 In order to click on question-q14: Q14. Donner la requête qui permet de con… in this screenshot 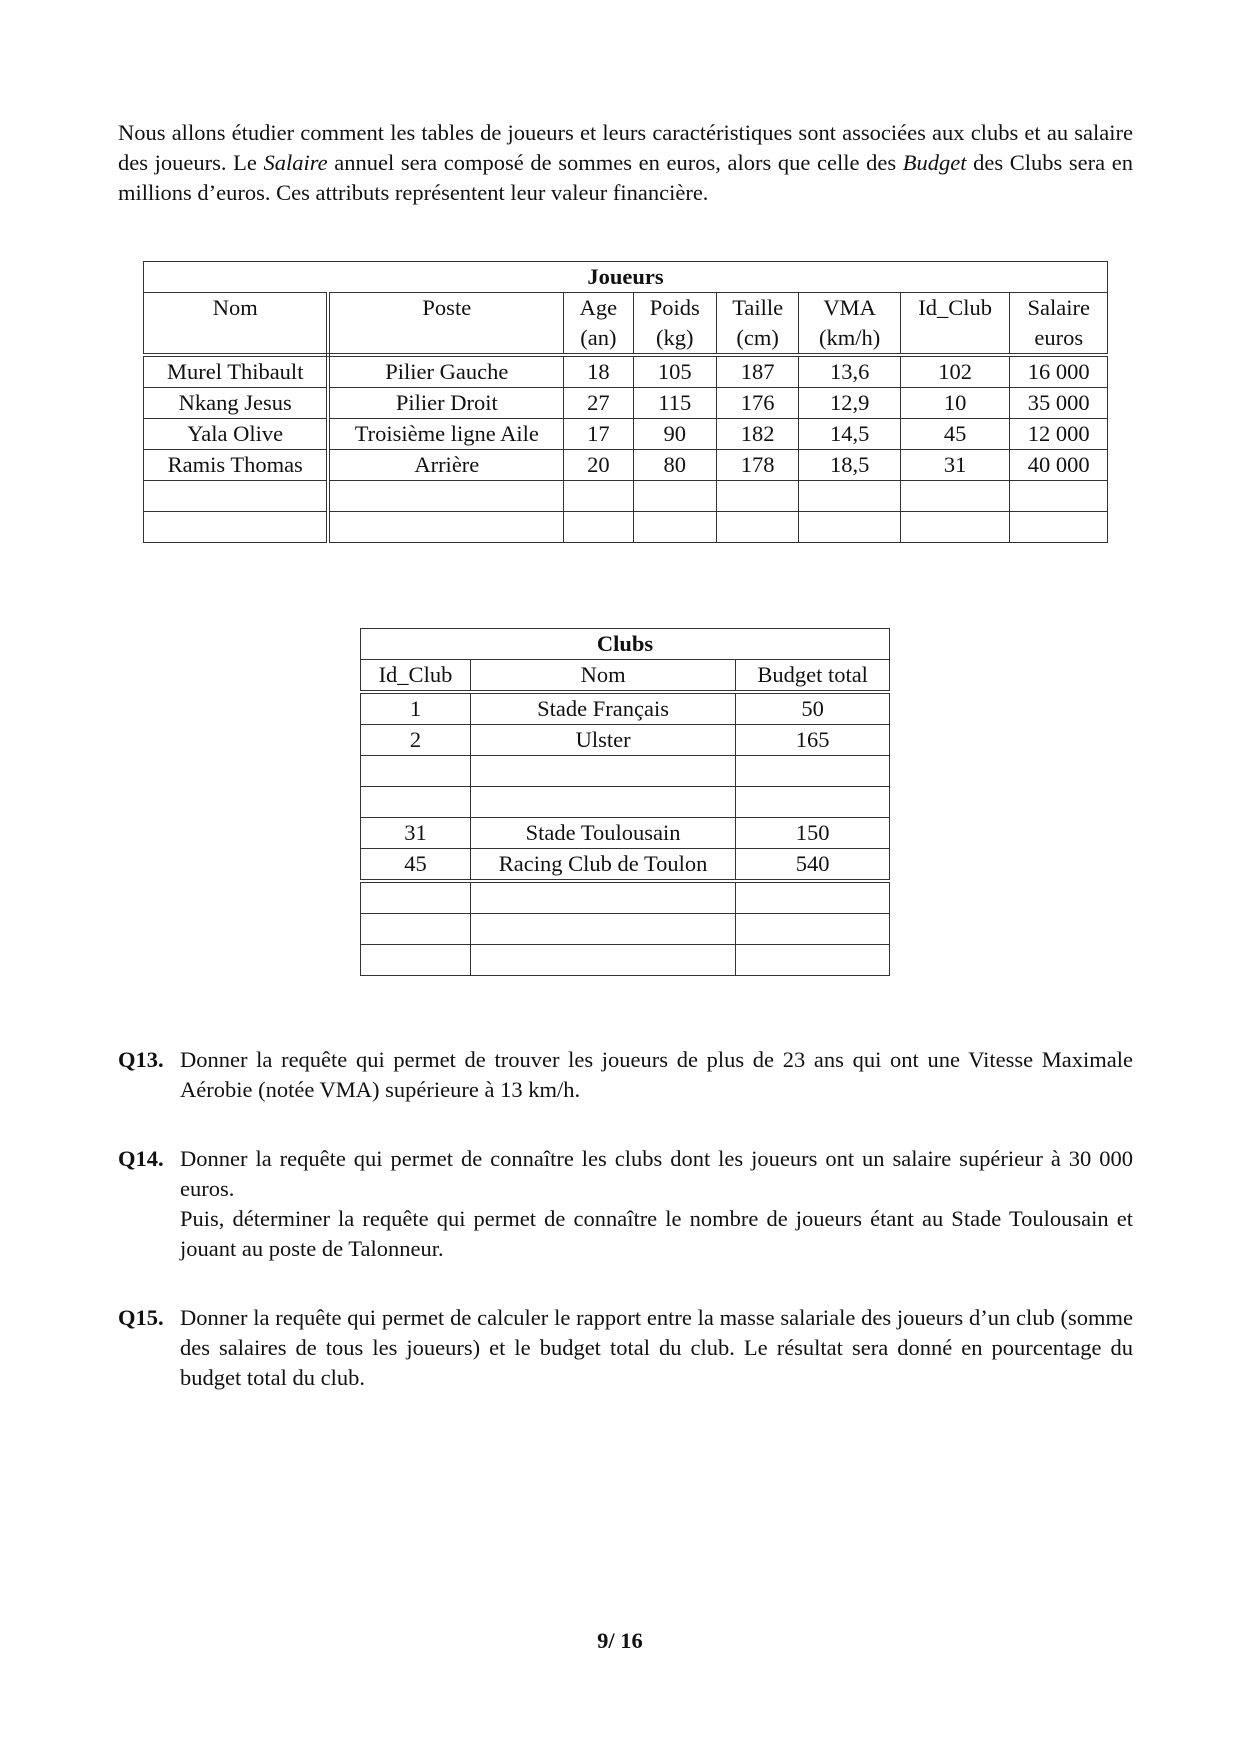, I will do `click(625, 1204)`.